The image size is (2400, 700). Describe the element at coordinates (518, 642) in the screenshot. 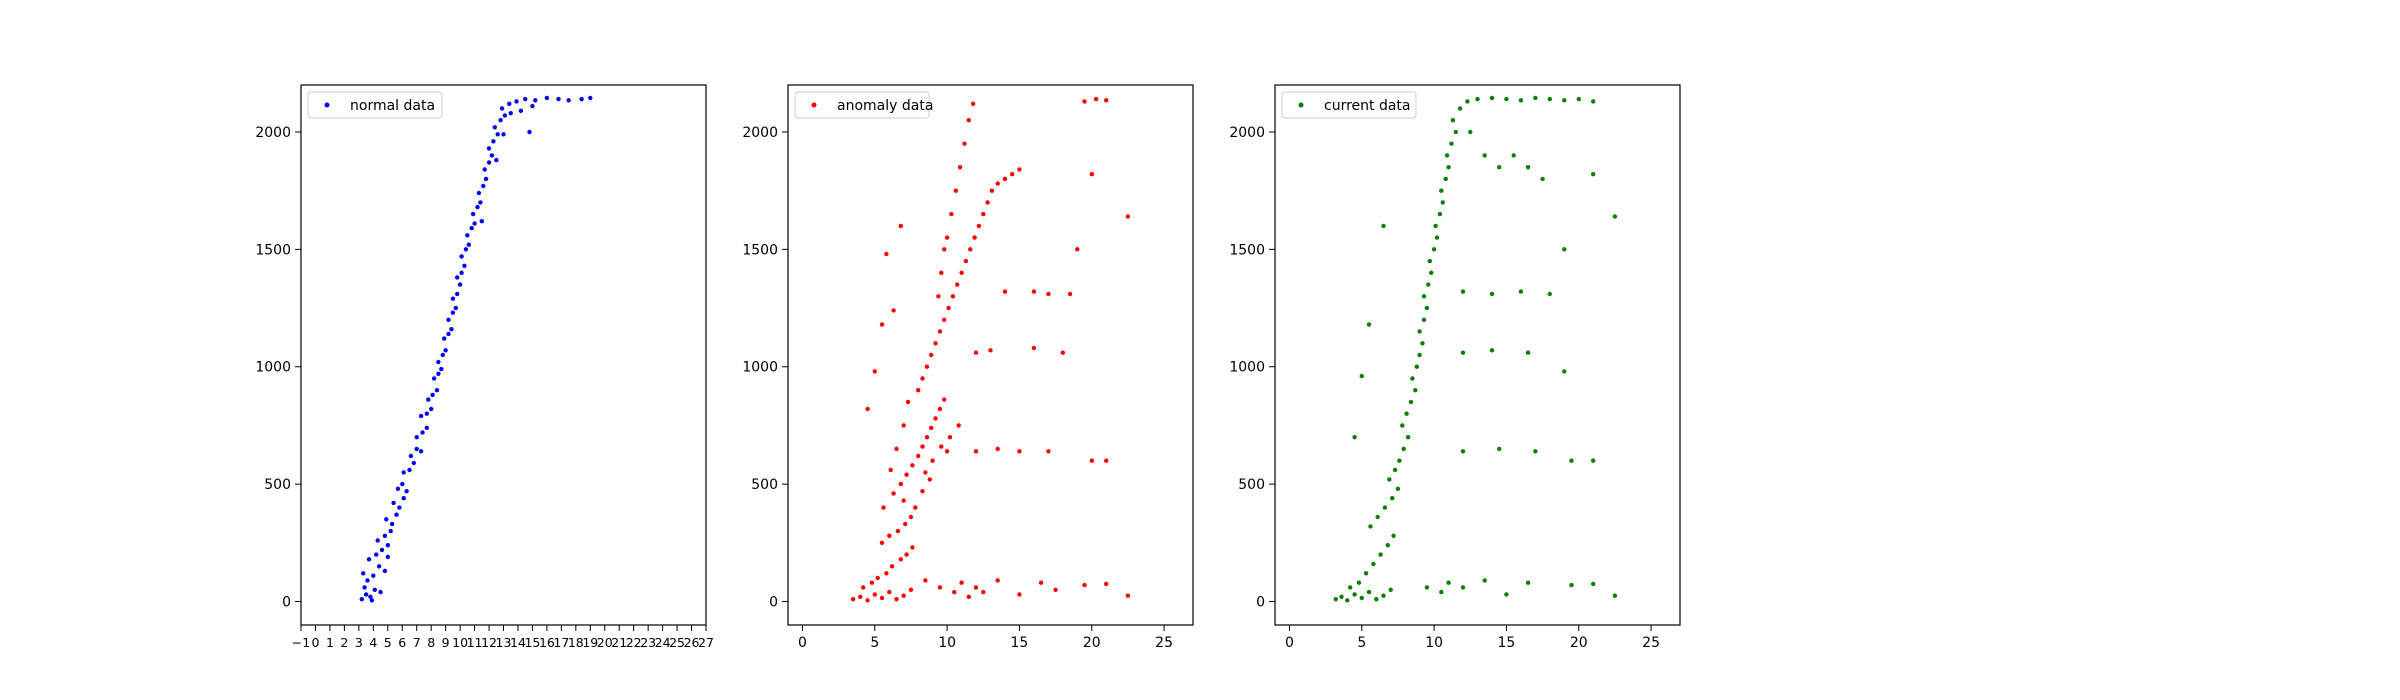

I see `x-tick-label: 14` at that location.